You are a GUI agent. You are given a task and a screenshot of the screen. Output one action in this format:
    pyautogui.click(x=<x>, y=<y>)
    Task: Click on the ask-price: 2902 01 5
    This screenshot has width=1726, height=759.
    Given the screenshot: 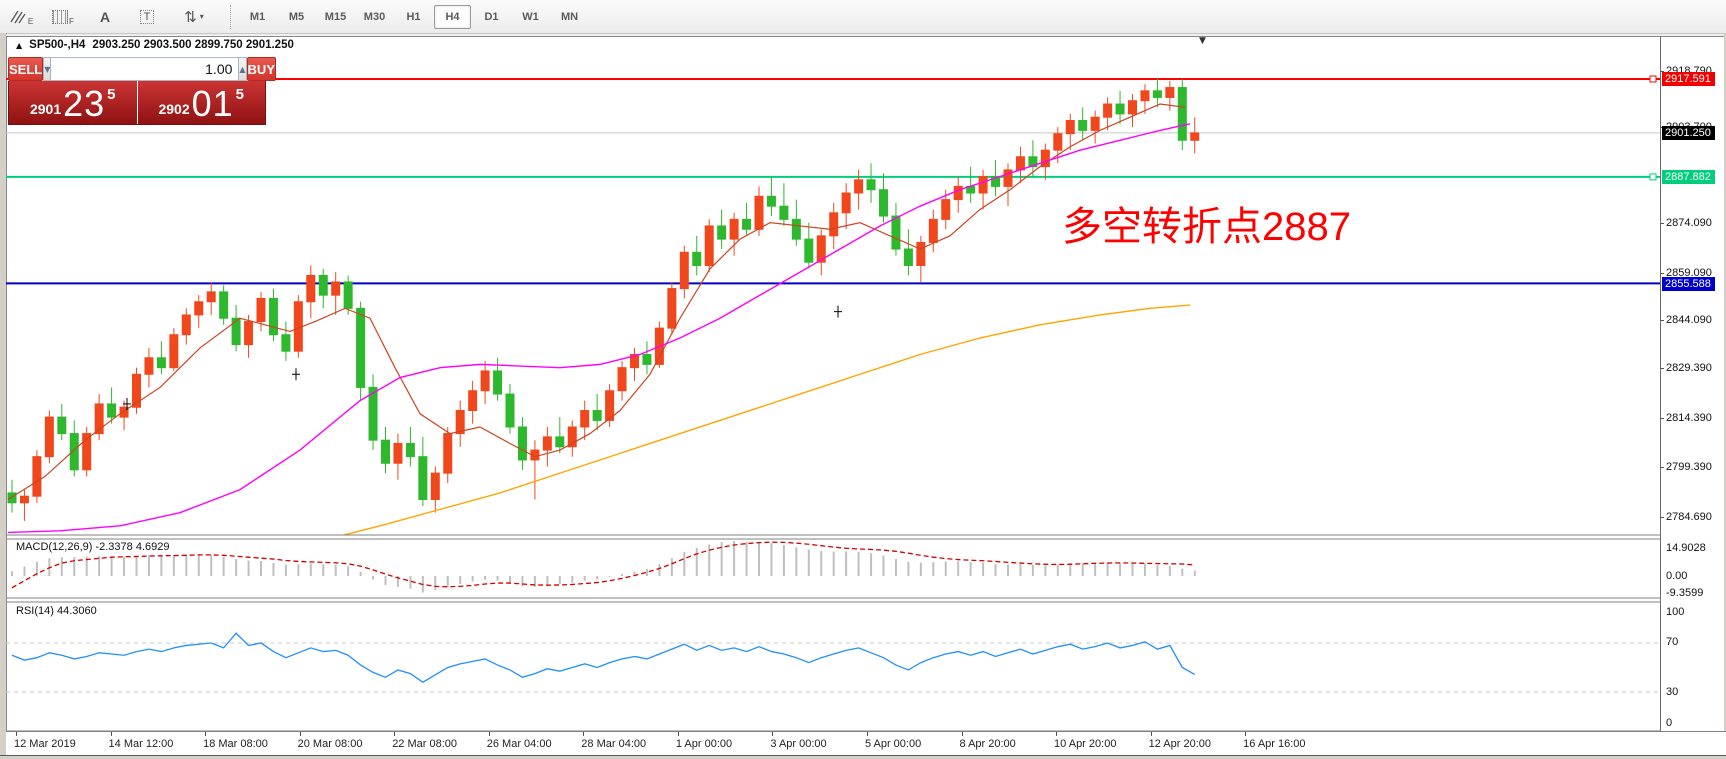 What is the action you would take?
    pyautogui.click(x=202, y=102)
    